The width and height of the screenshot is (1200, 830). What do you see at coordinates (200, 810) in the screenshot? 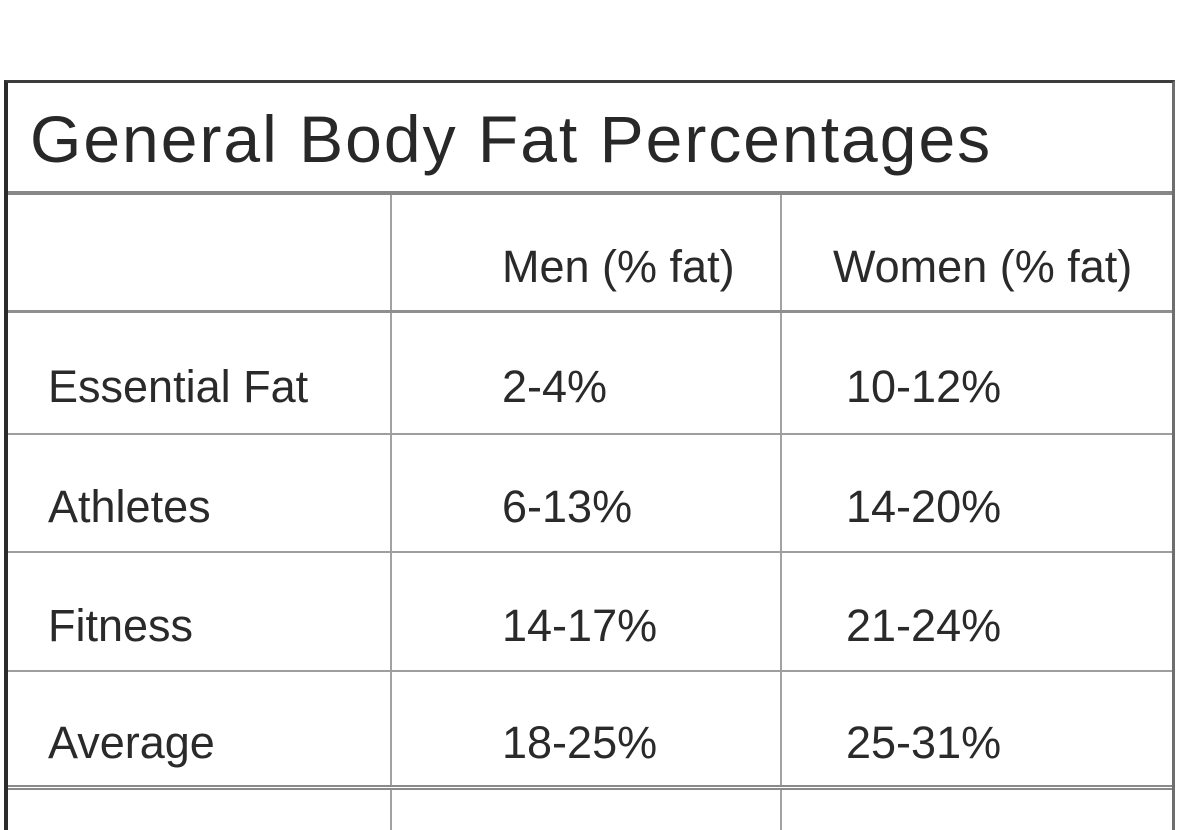
I see `row-label-cell` at bounding box center [200, 810].